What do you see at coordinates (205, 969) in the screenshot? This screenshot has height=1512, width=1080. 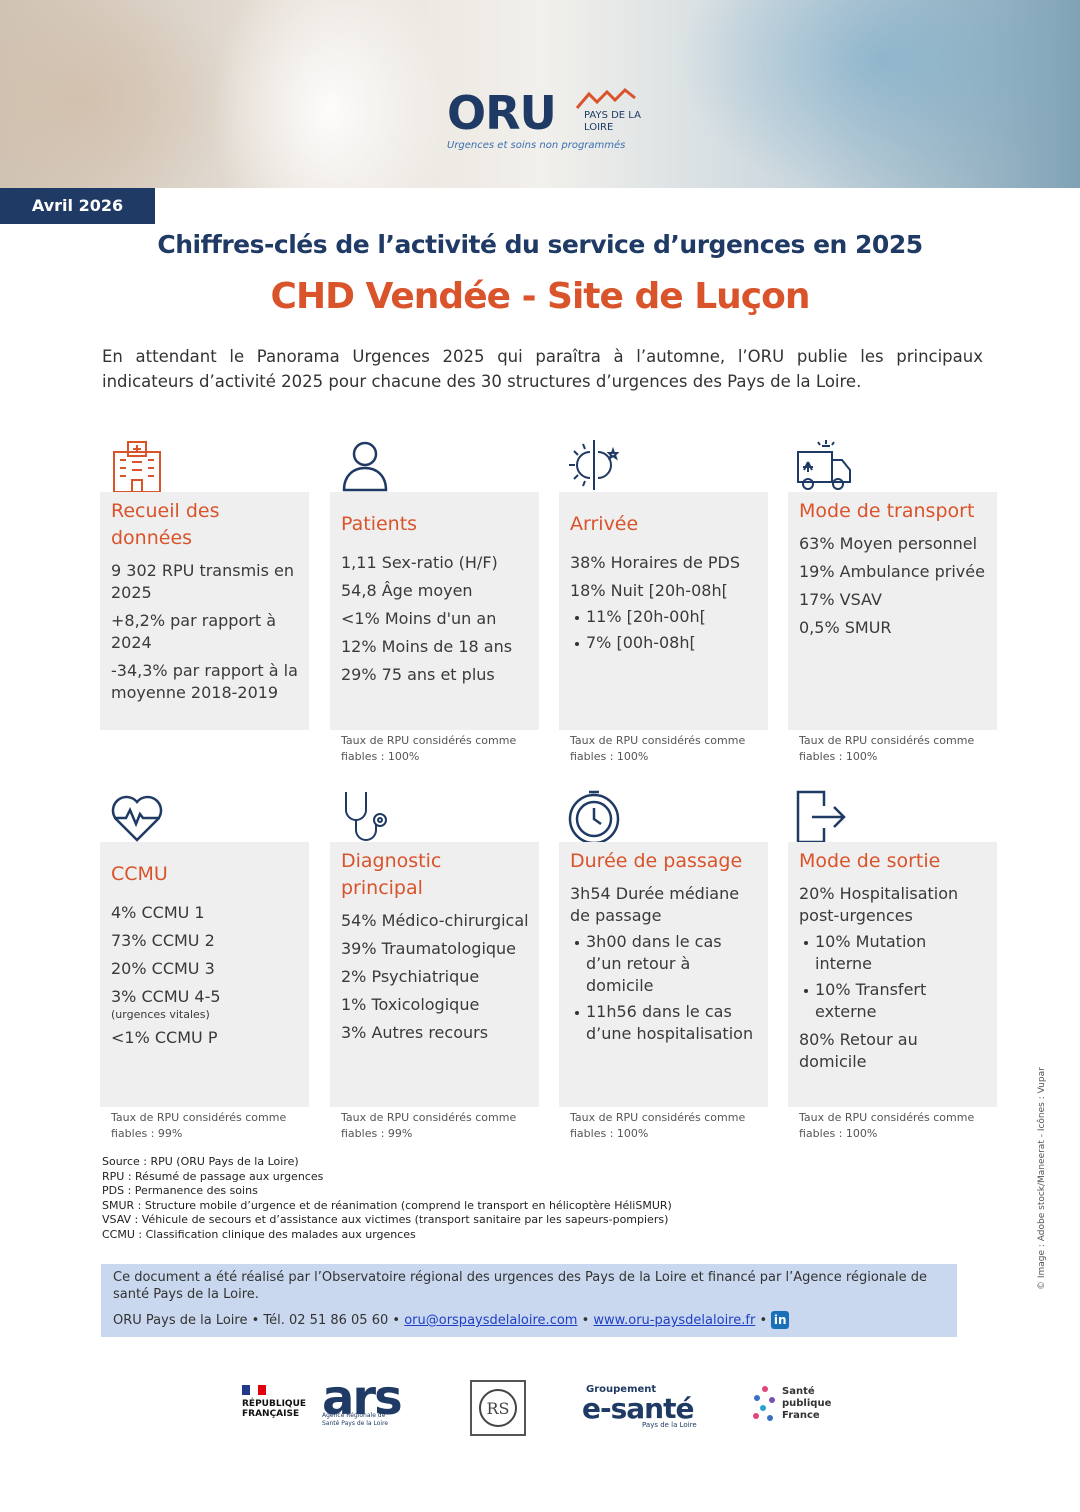 I see `card-item: 20% CCMU 3` at bounding box center [205, 969].